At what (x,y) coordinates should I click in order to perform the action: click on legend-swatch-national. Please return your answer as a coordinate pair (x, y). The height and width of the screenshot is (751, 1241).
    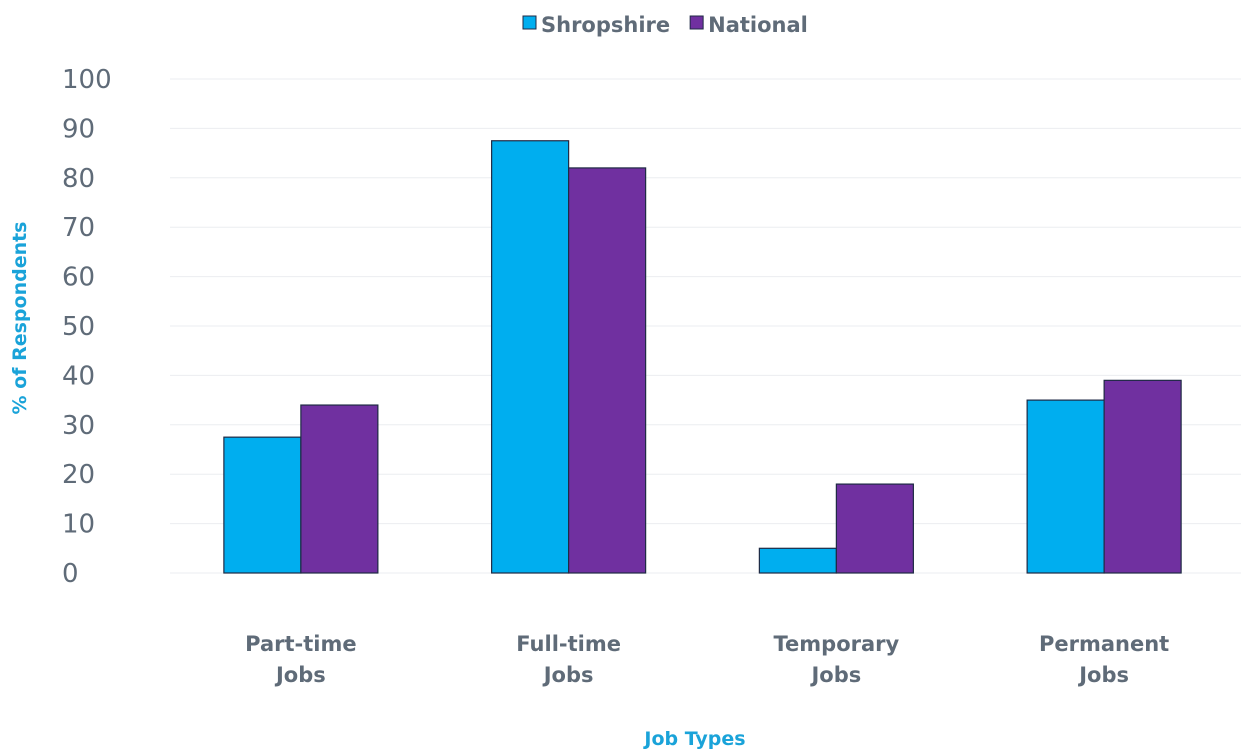
    Looking at the image, I should click on (696, 22).